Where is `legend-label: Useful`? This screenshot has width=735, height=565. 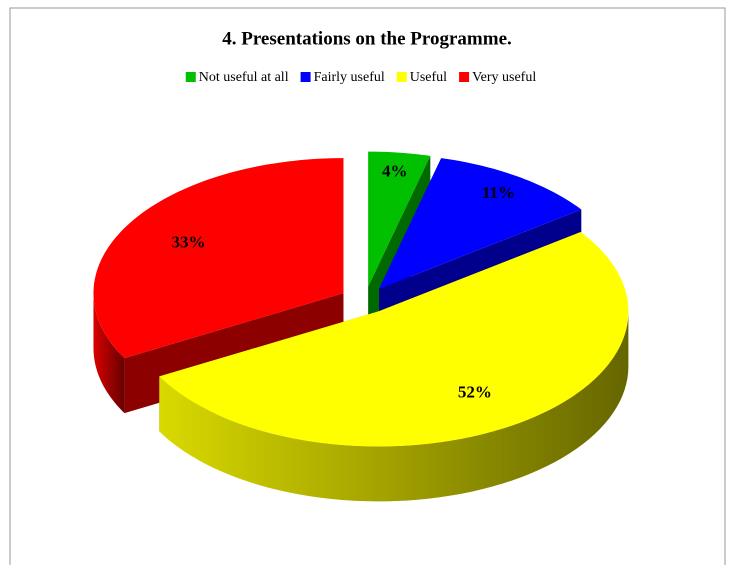
legend-label: Useful is located at coordinates (428, 77).